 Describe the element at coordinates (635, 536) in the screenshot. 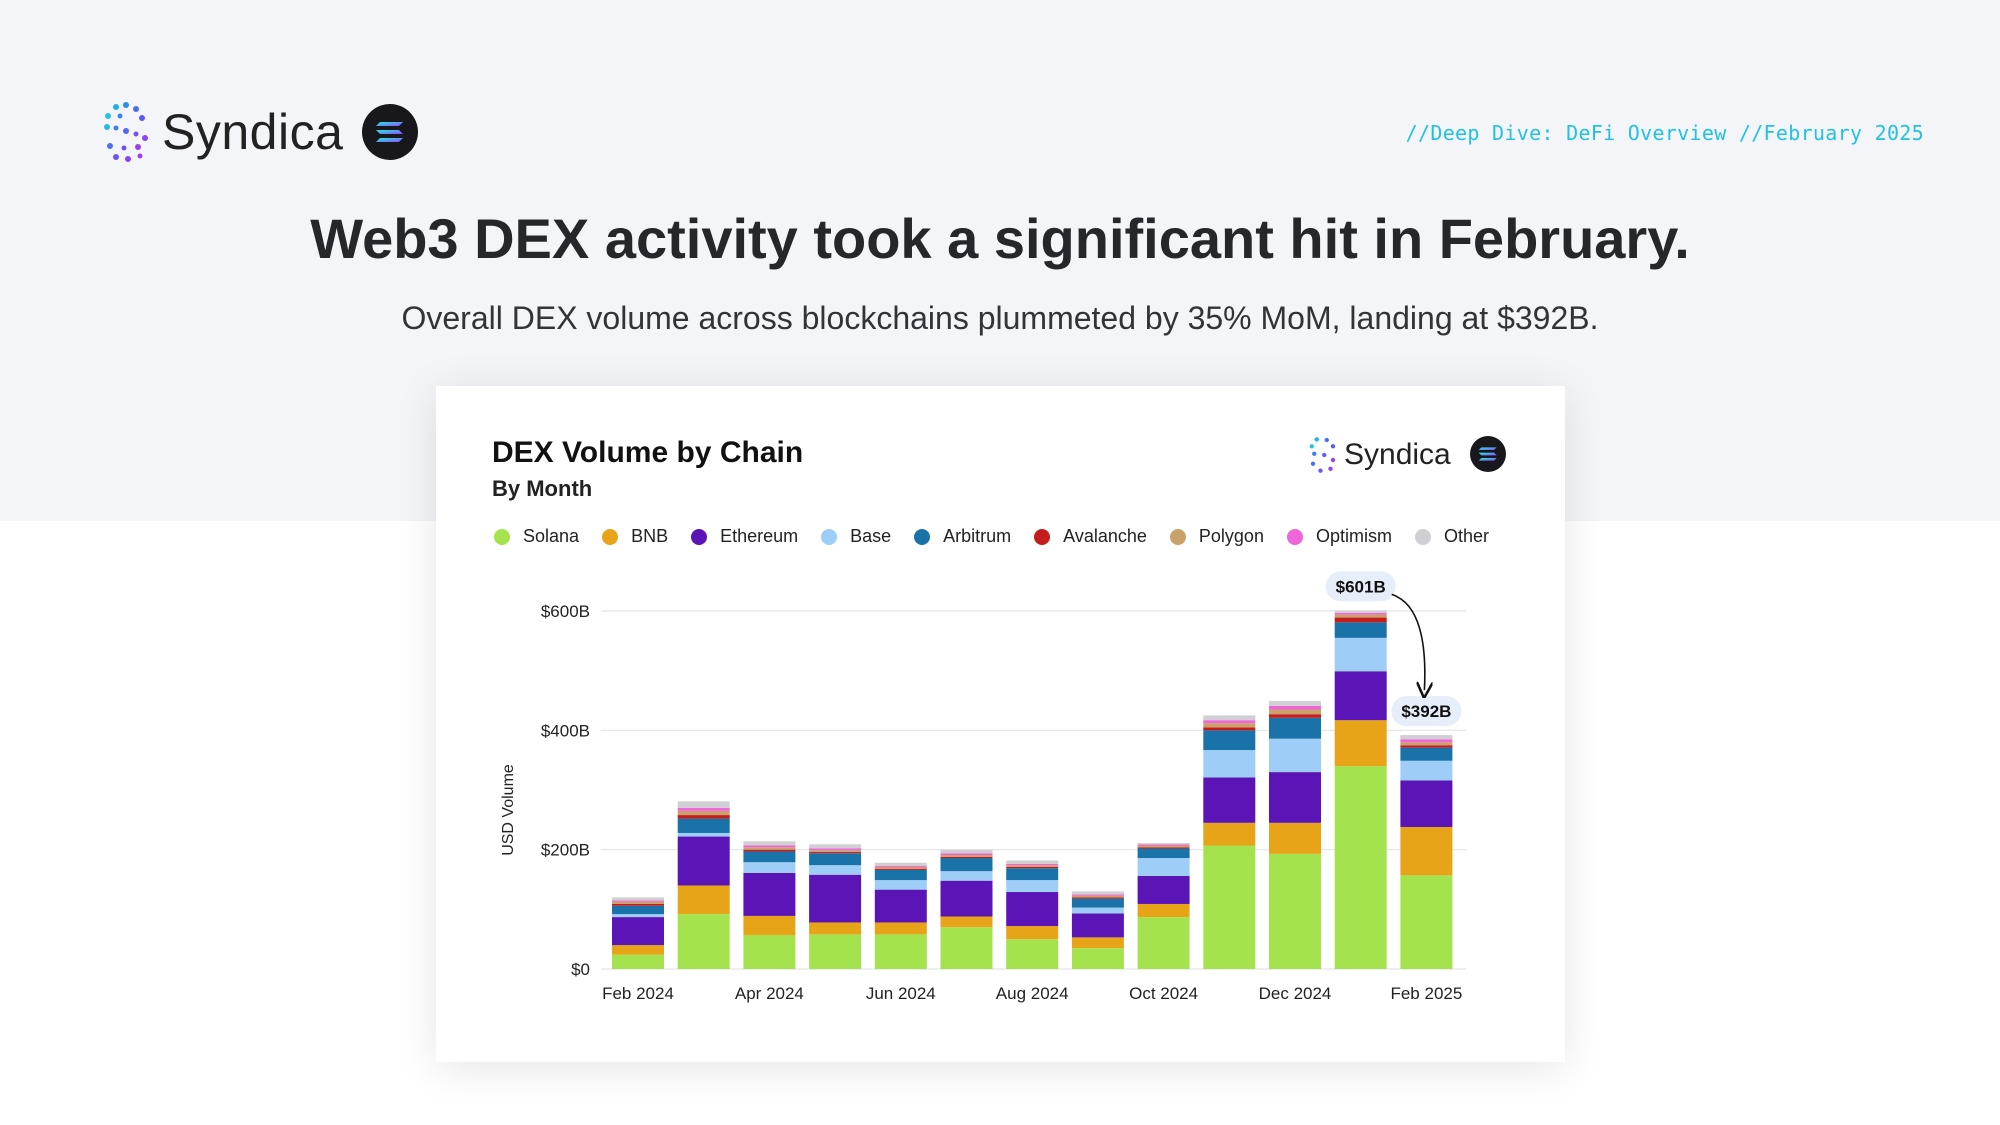

I see `legend-item-bnb: BNB` at that location.